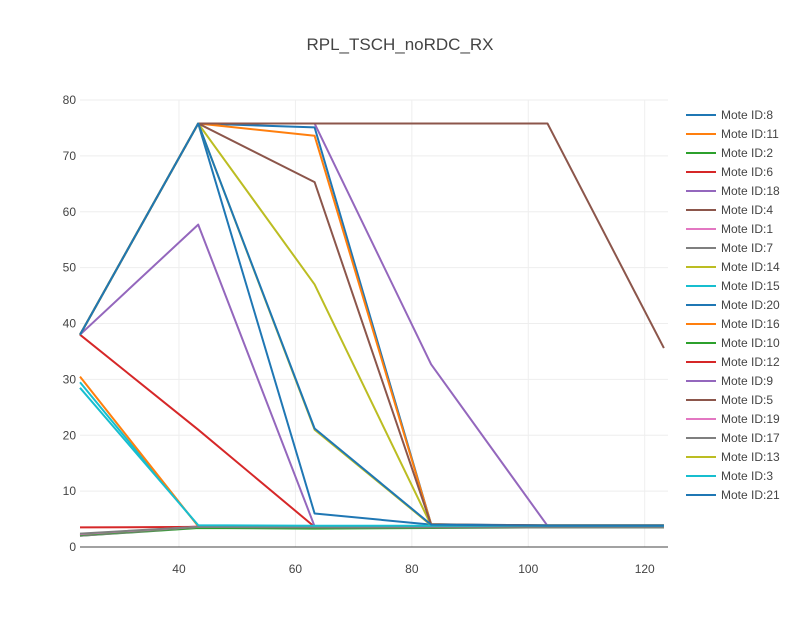 This screenshot has width=800, height=640. Describe the element at coordinates (70, 156) in the screenshot. I see `y-tick-label: 70` at that location.